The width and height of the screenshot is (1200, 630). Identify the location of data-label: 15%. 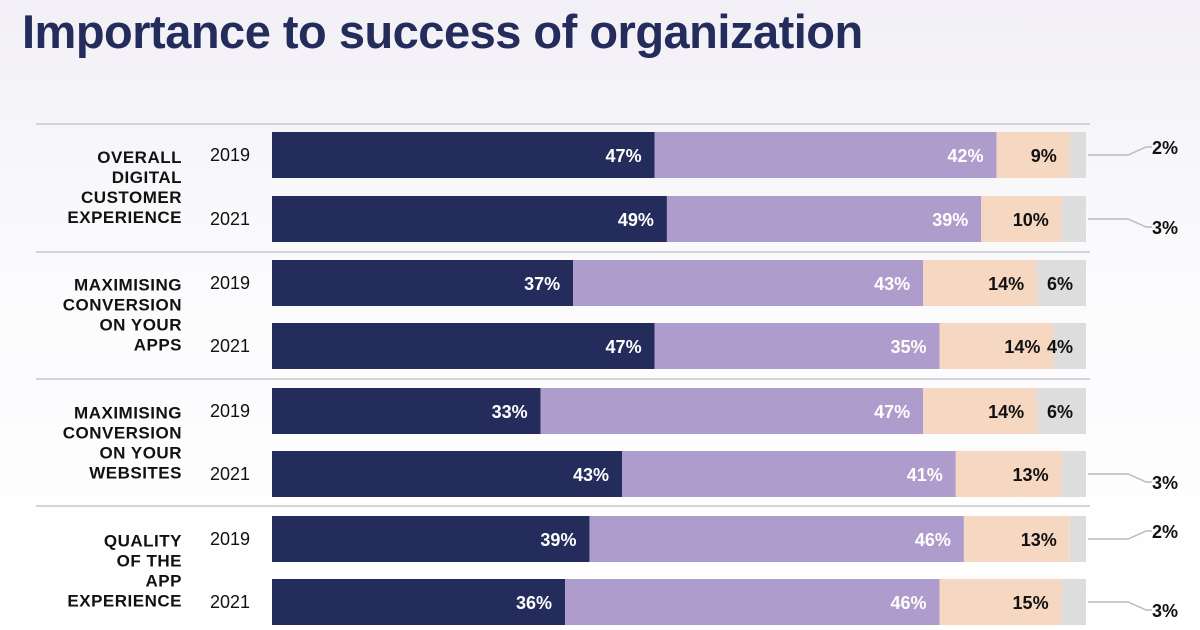
(1031, 603).